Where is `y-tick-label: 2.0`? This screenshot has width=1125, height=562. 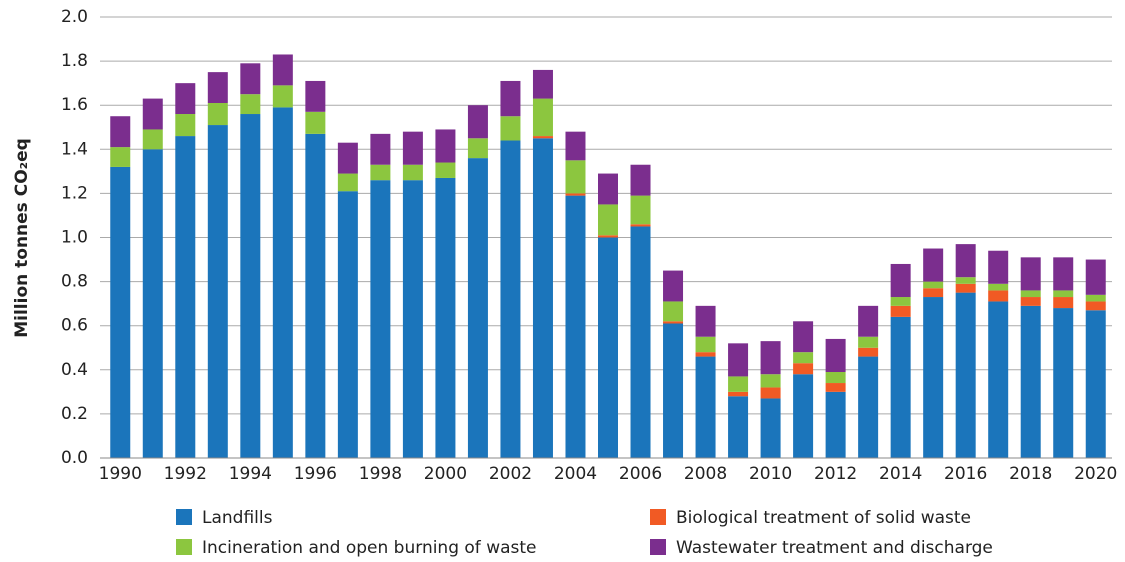 y-tick-label: 2.0 is located at coordinates (74, 17).